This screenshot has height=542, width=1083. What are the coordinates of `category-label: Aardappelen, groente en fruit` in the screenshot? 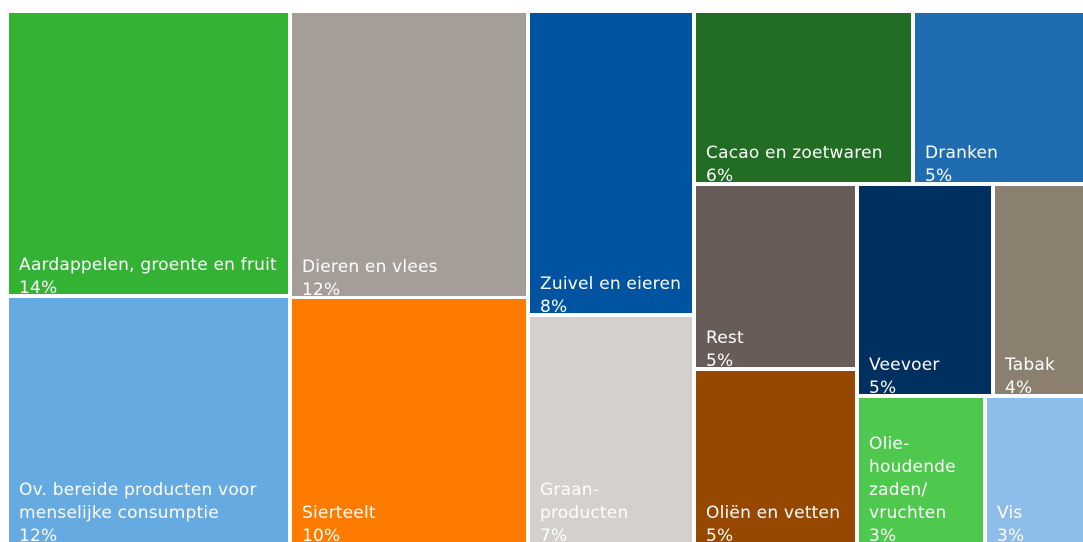 It's located at (148, 265).